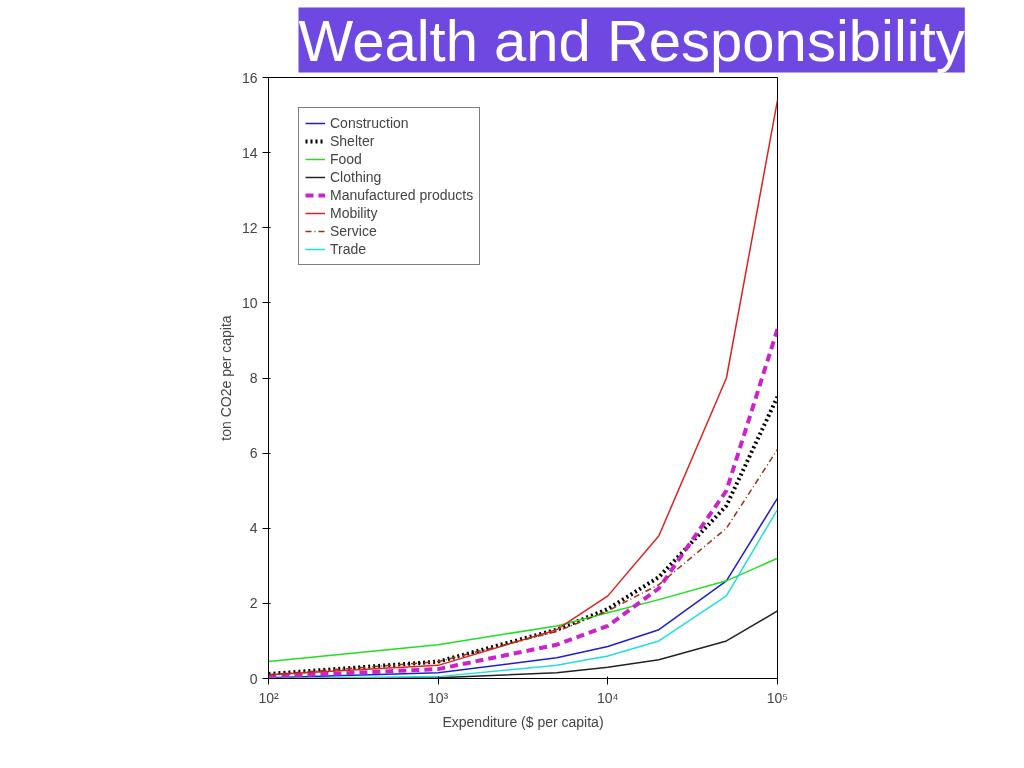 Image resolution: width=1024 pixels, height=768 pixels. I want to click on x-tick-label: 10³, so click(438, 697).